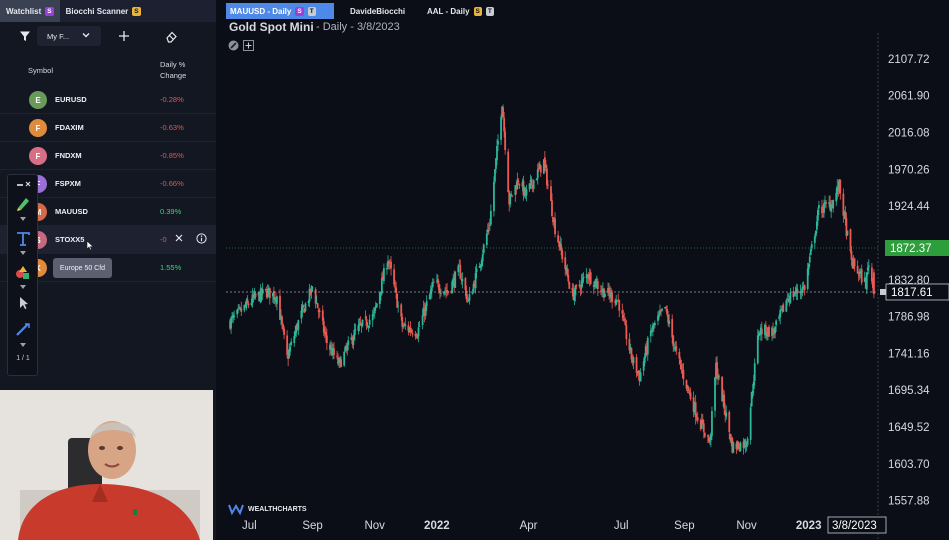  I want to click on add-symbol-icon, so click(124, 36).